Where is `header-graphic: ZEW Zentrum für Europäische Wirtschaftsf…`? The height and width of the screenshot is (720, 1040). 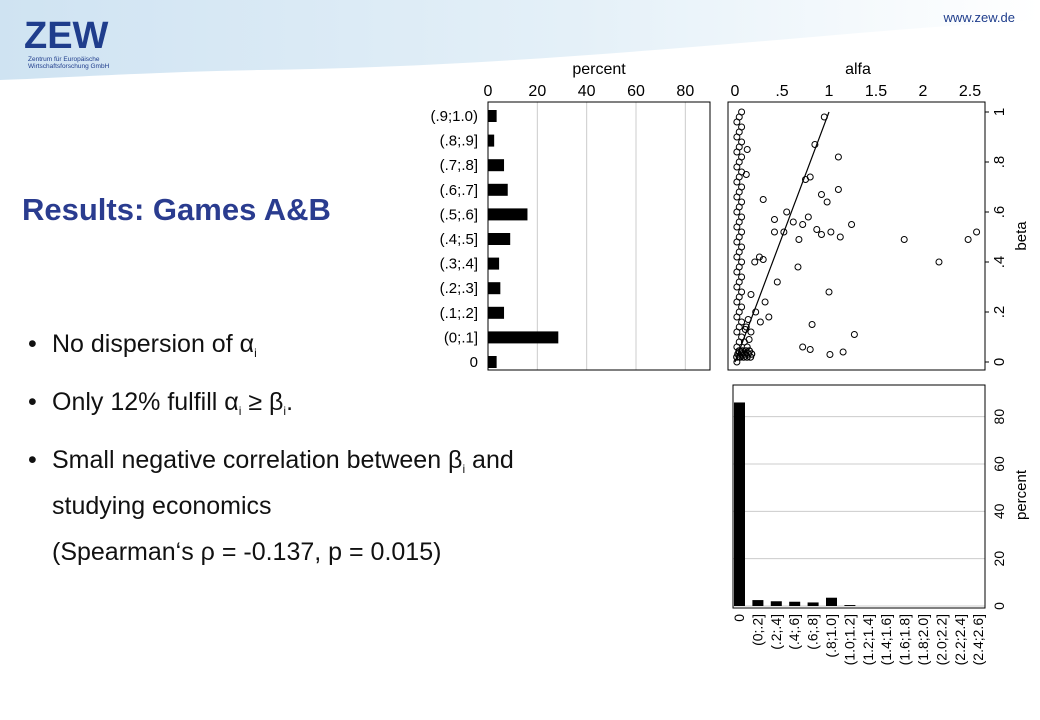
header-graphic: ZEW Zentrum für Europäische Wirtschaftsf… is located at coordinates (520, 40).